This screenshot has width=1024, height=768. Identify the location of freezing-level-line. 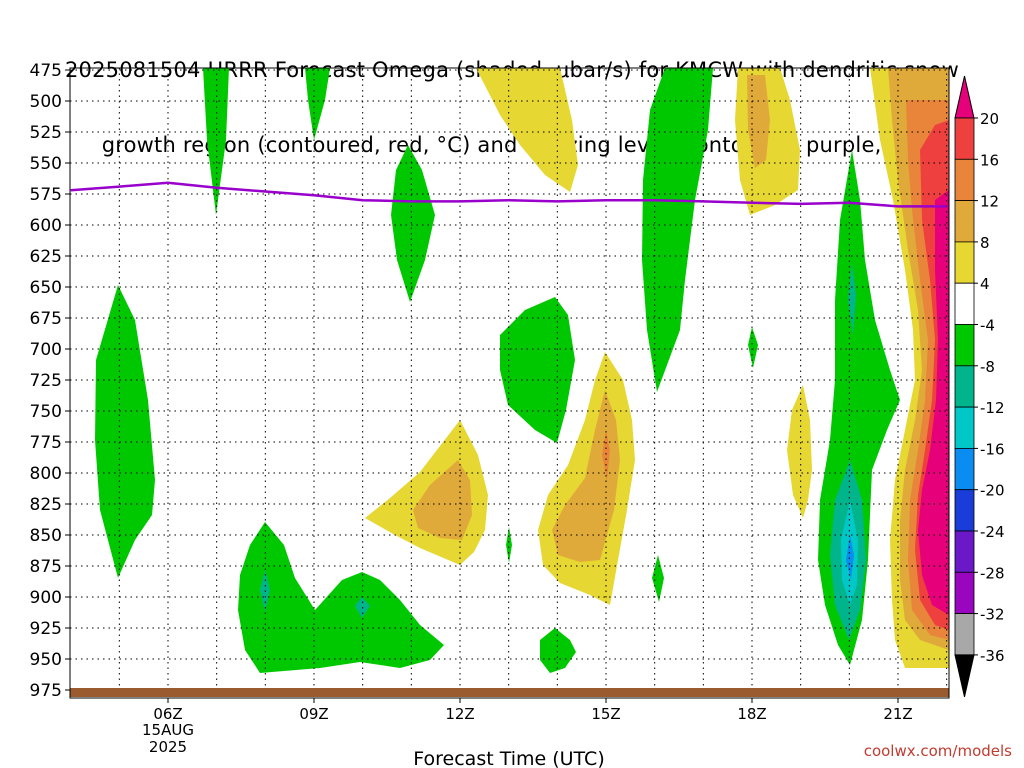
(508, 194).